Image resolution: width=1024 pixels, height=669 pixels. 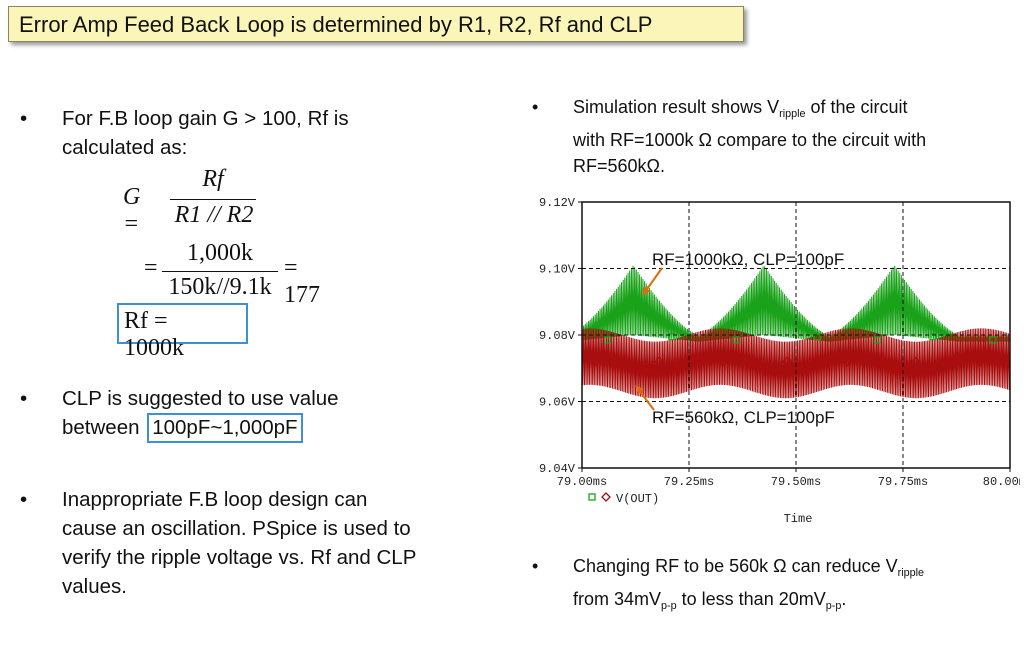 I want to click on bullet-text-line: cause an oscillation. PSpice is used to, so click(x=236, y=528).